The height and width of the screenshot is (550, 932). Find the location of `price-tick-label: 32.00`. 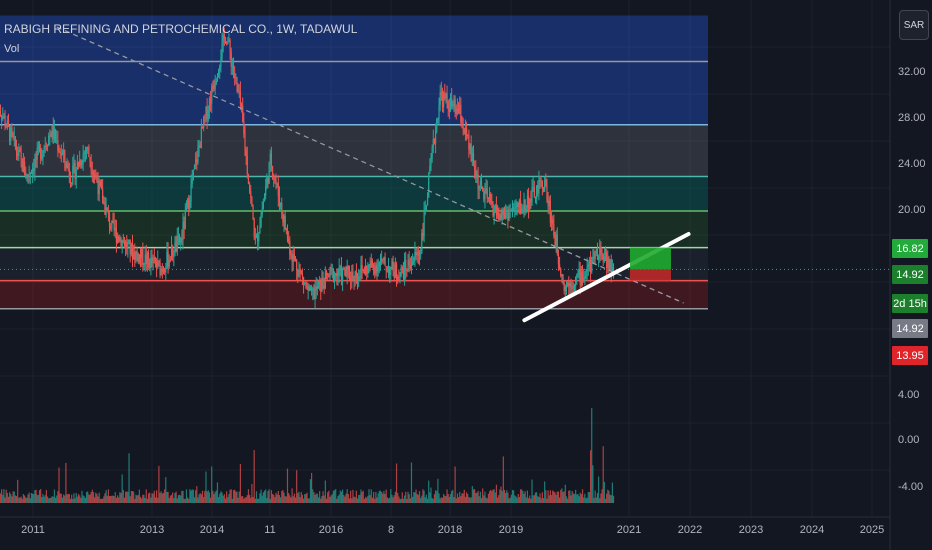

price-tick-label: 32.00 is located at coordinates (912, 72).